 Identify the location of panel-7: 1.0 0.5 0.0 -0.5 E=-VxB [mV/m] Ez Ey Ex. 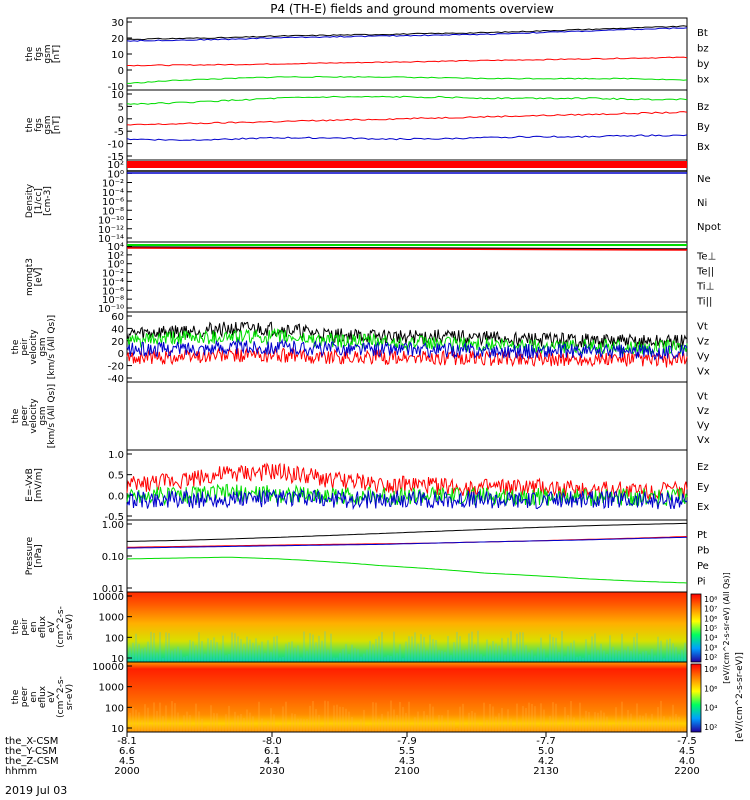
(367, 486).